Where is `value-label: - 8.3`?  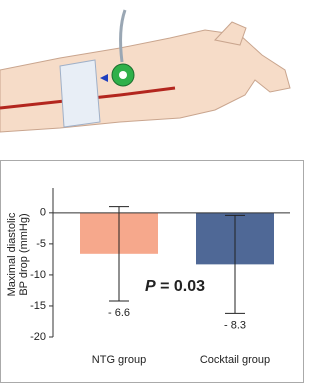 value-label: - 8.3 is located at coordinates (235, 325).